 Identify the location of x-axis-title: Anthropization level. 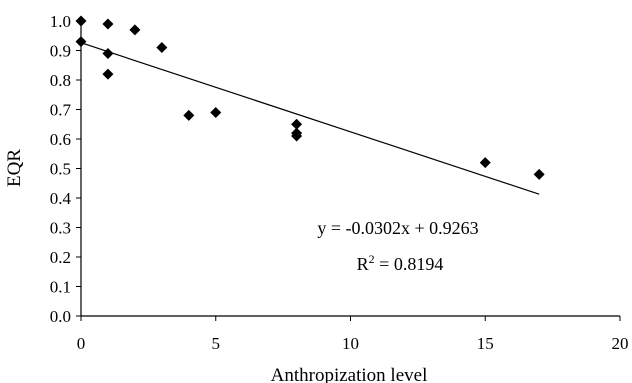
(349, 374).